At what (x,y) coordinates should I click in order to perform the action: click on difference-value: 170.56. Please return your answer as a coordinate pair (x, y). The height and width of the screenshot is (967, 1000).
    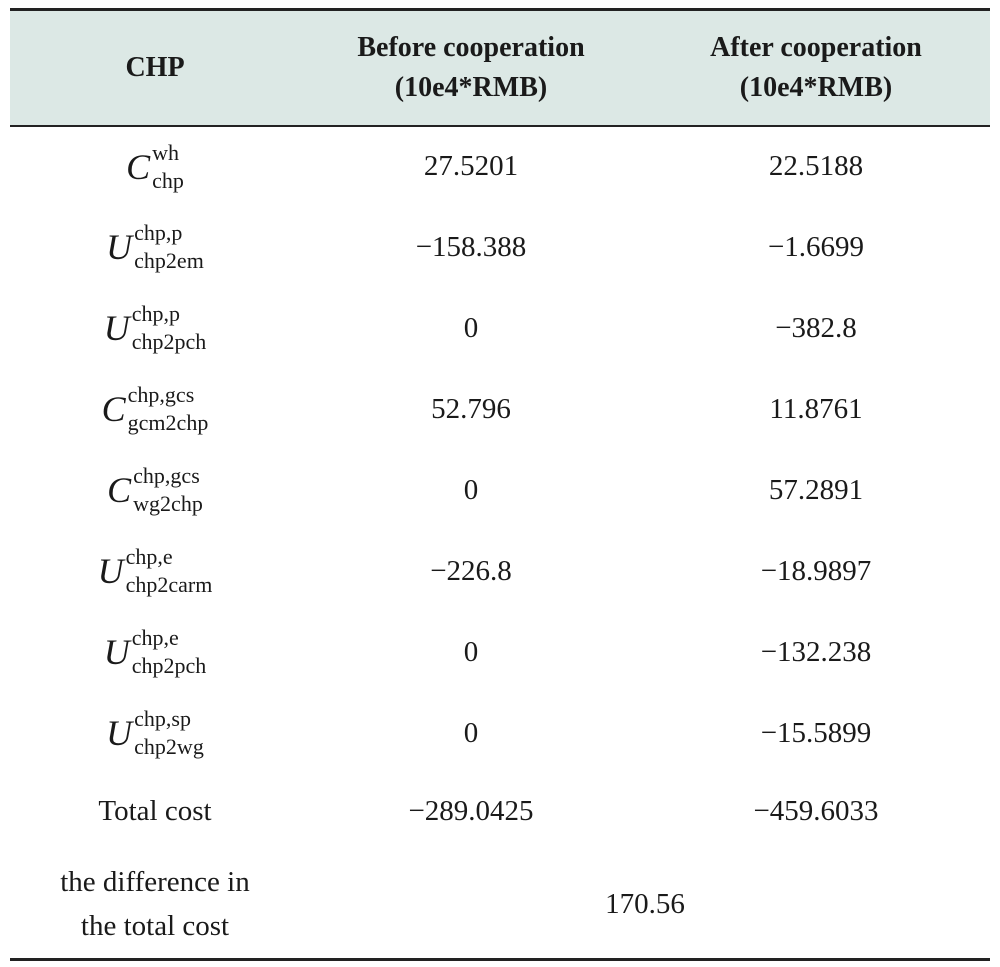
    Looking at the image, I should click on (645, 905).